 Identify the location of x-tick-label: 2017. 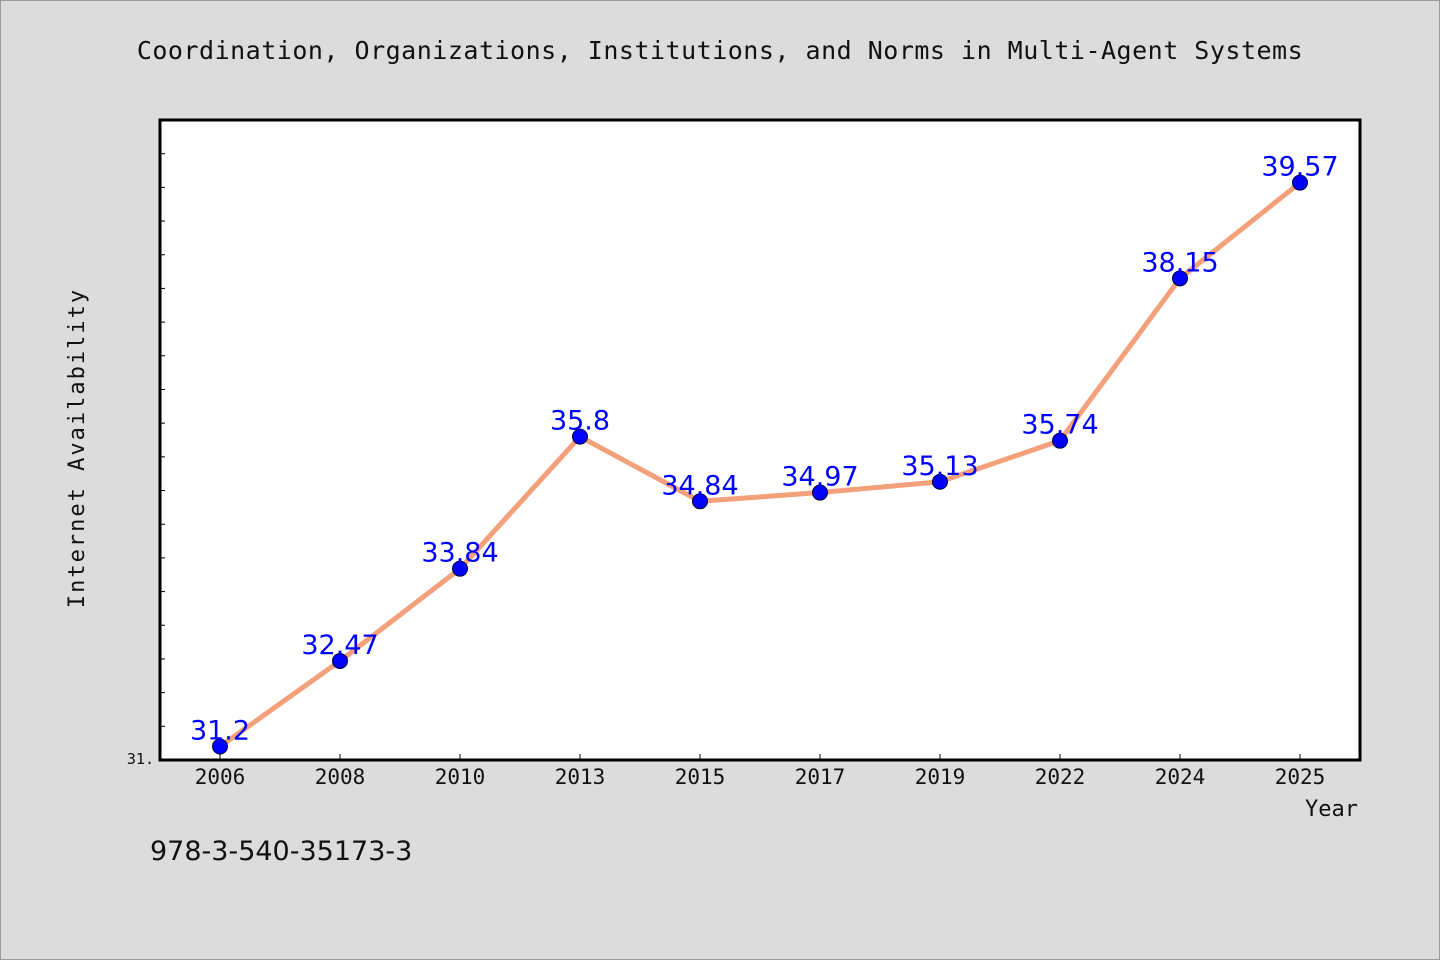
(820, 777).